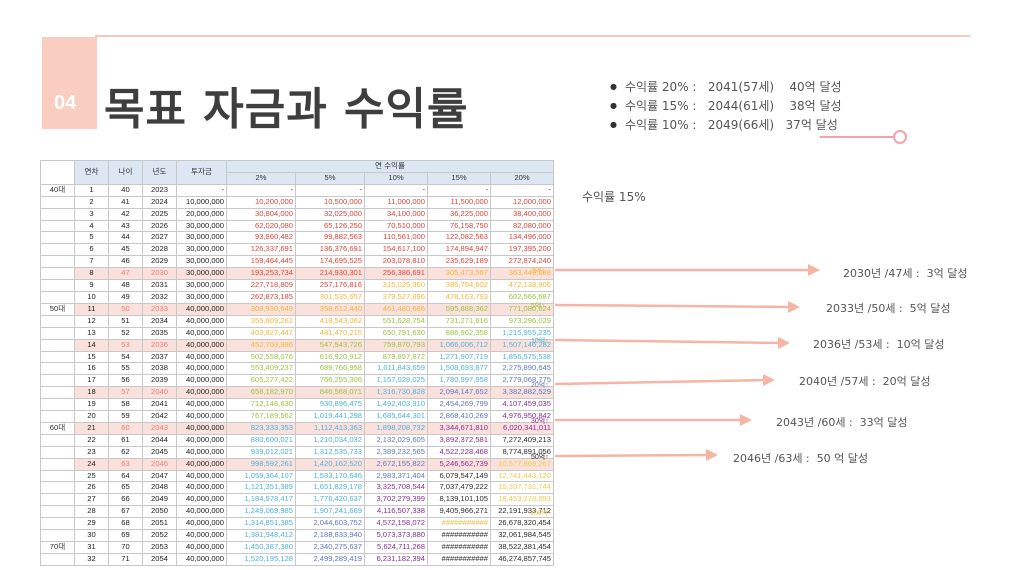 The height and width of the screenshot is (570, 1014). I want to click on return-value-cell: 1,907,241,669, so click(330, 512).